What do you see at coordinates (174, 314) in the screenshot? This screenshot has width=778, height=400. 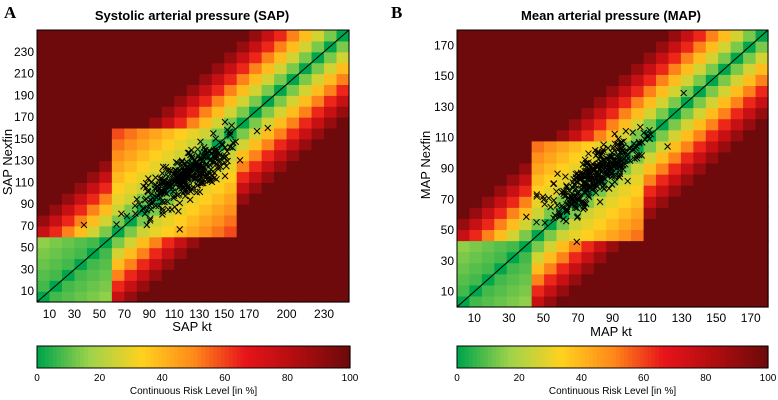 I see `x-tick-label: 110` at bounding box center [174, 314].